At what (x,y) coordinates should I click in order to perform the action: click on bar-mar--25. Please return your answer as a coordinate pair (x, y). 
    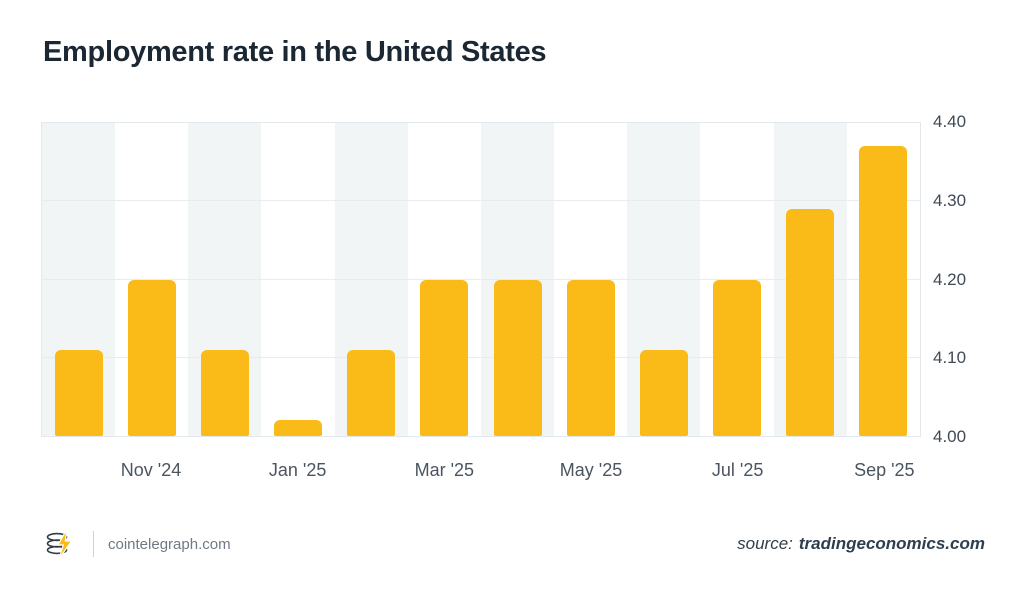
    Looking at the image, I should click on (444, 357).